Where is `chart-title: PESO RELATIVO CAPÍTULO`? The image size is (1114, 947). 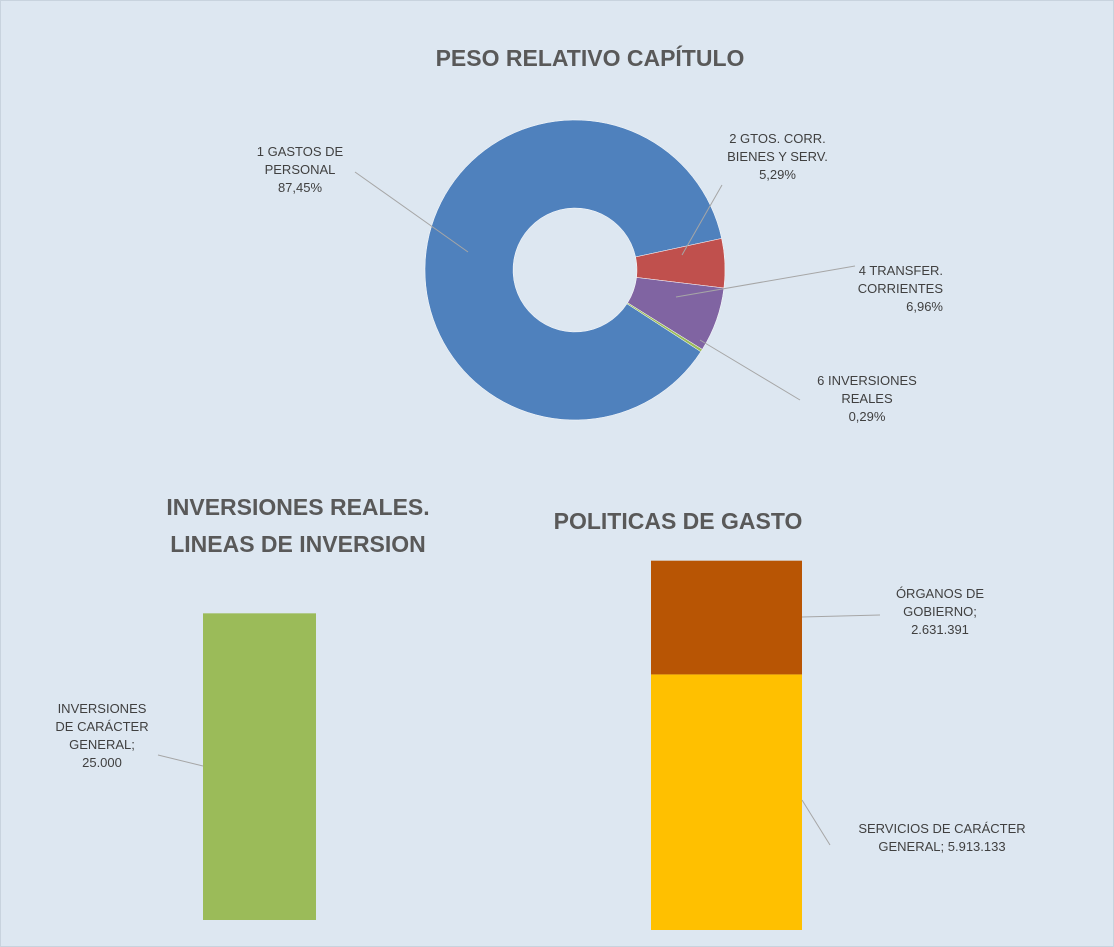 chart-title: PESO RELATIVO CAPÍTULO is located at coordinates (590, 58).